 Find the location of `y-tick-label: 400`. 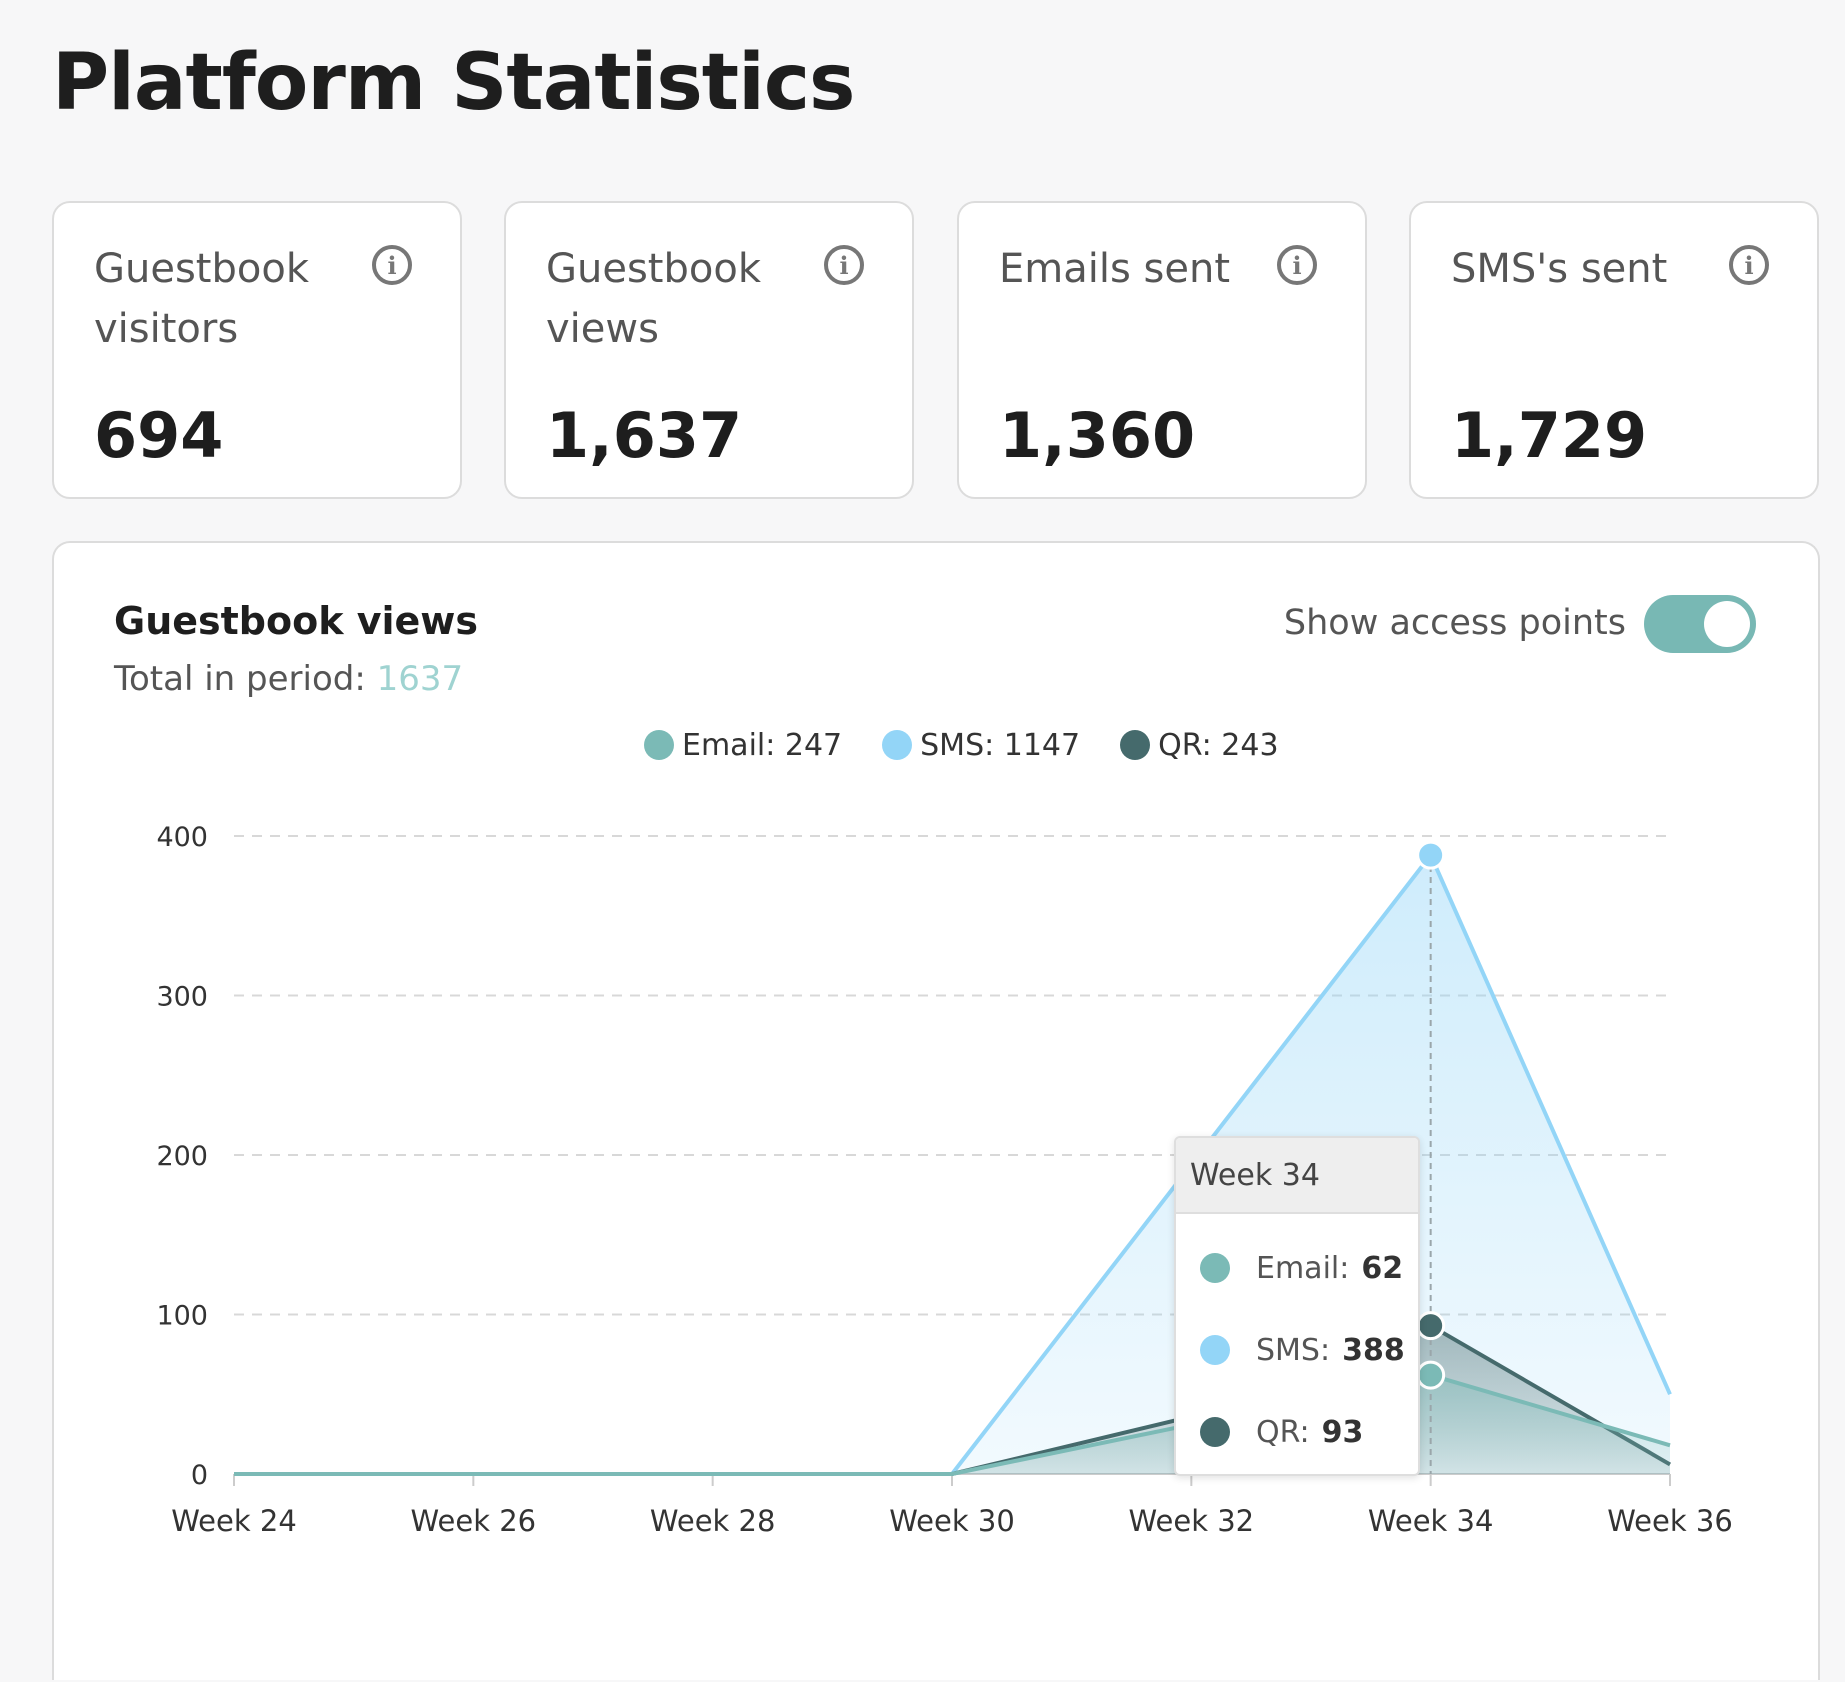

y-tick-label: 400 is located at coordinates (182, 837).